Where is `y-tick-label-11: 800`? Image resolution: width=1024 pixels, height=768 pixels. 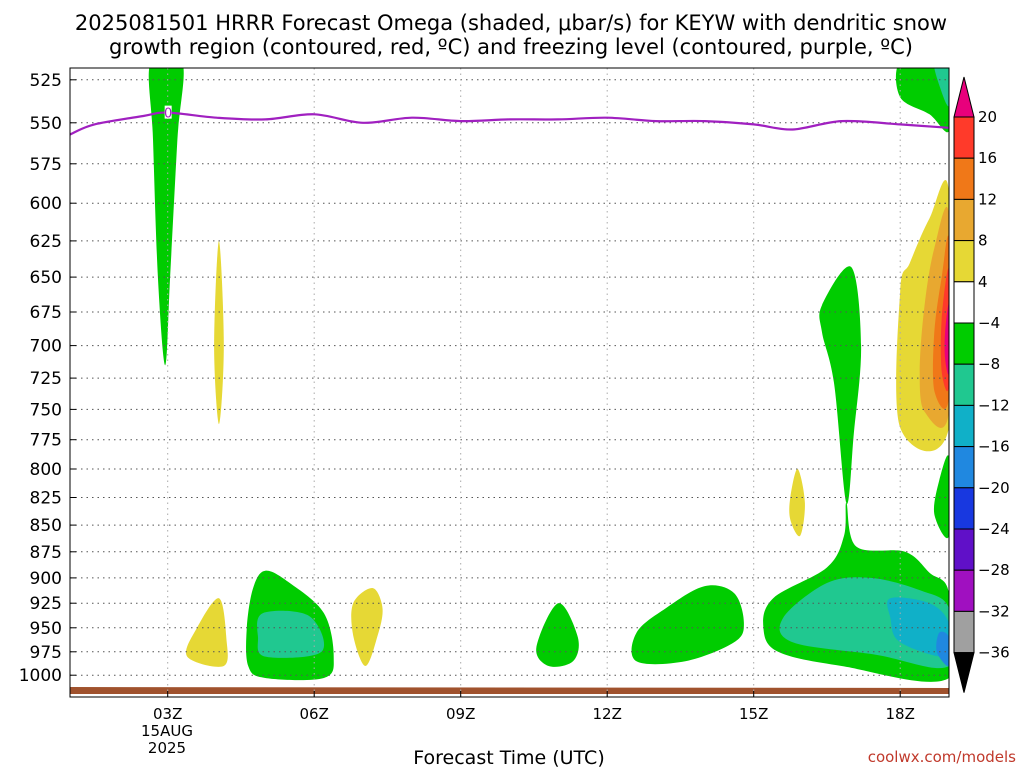
y-tick-label-11: 800 is located at coordinates (46, 470).